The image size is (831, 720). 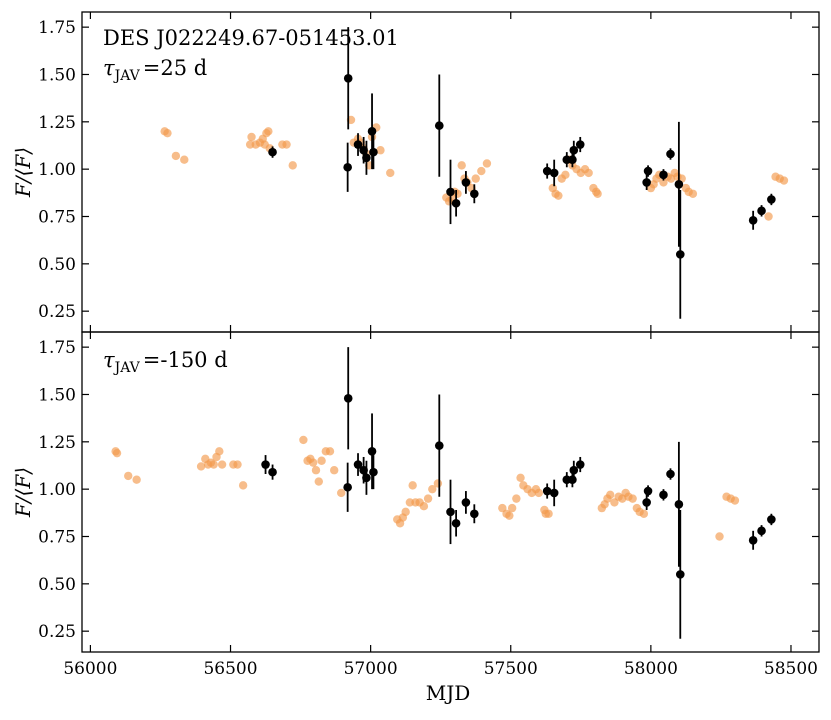 I want to click on orange-series, so click(x=425, y=488).